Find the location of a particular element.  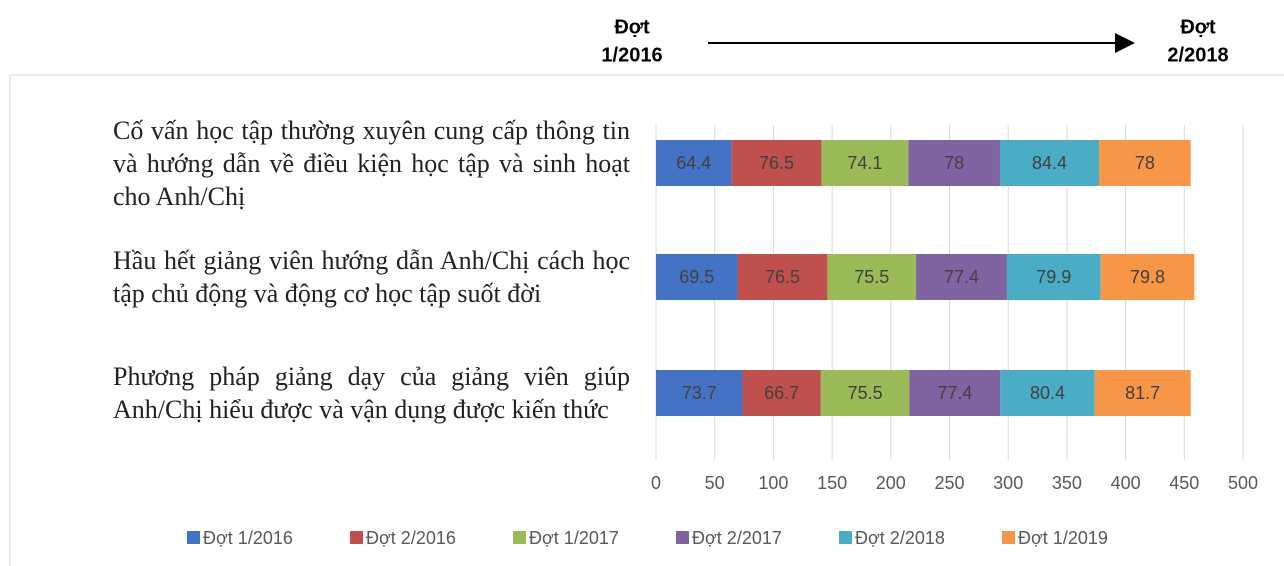

data-label: 69.5 is located at coordinates (696, 277).